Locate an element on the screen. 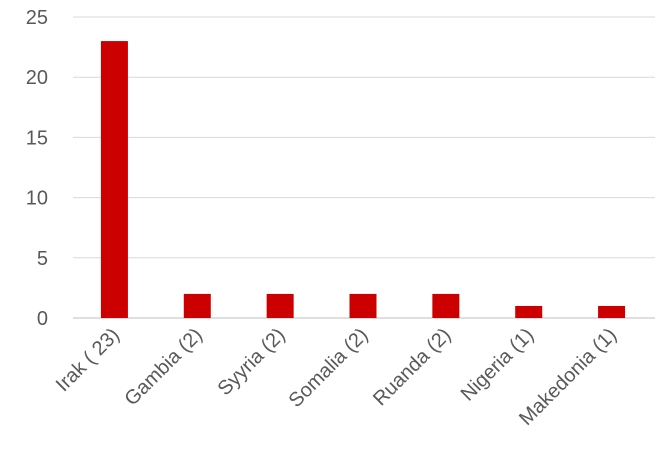 The height and width of the screenshot is (474, 655). x-category-label: Nigeria (1) is located at coordinates (498, 365).